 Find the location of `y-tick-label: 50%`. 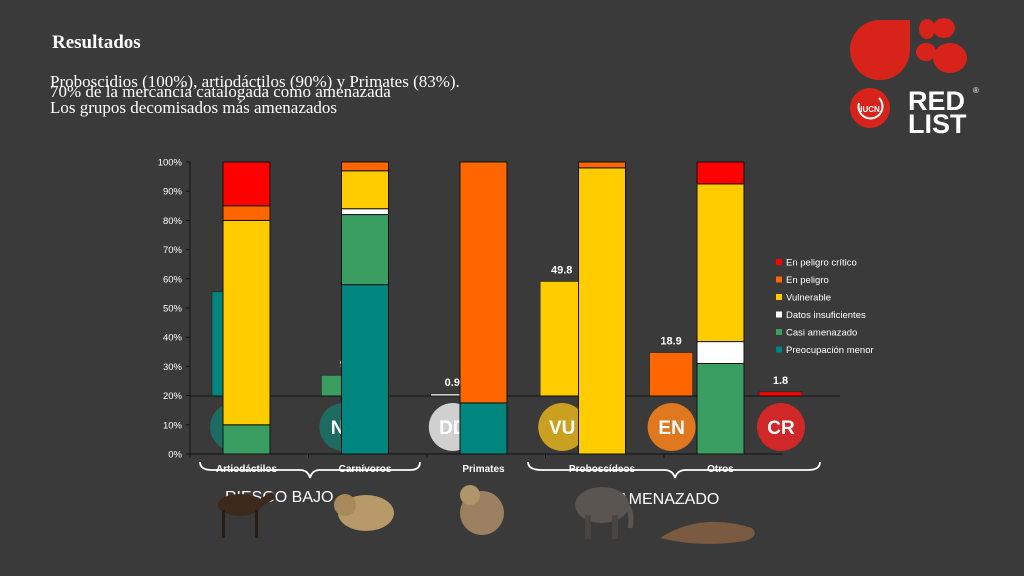

y-tick-label: 50% is located at coordinates (173, 309).